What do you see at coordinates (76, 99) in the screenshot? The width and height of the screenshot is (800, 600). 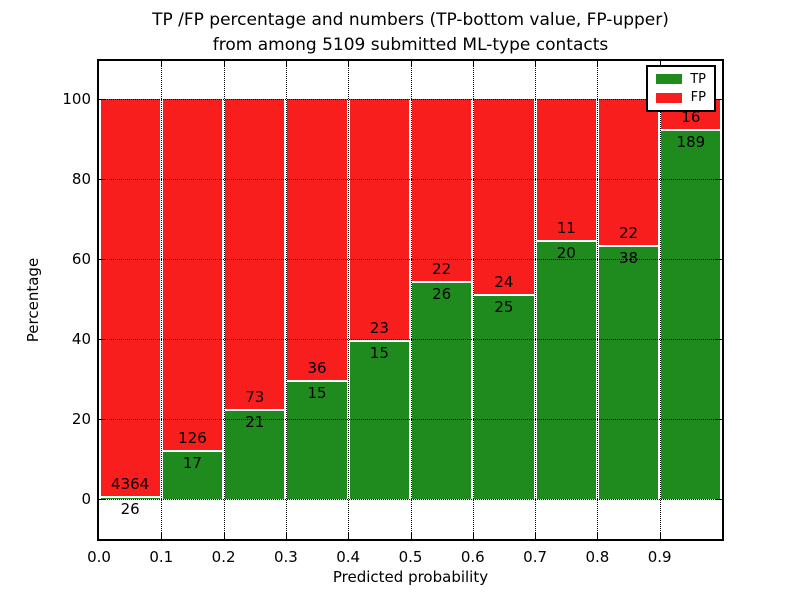 I see `y-tick-label: 100` at bounding box center [76, 99].